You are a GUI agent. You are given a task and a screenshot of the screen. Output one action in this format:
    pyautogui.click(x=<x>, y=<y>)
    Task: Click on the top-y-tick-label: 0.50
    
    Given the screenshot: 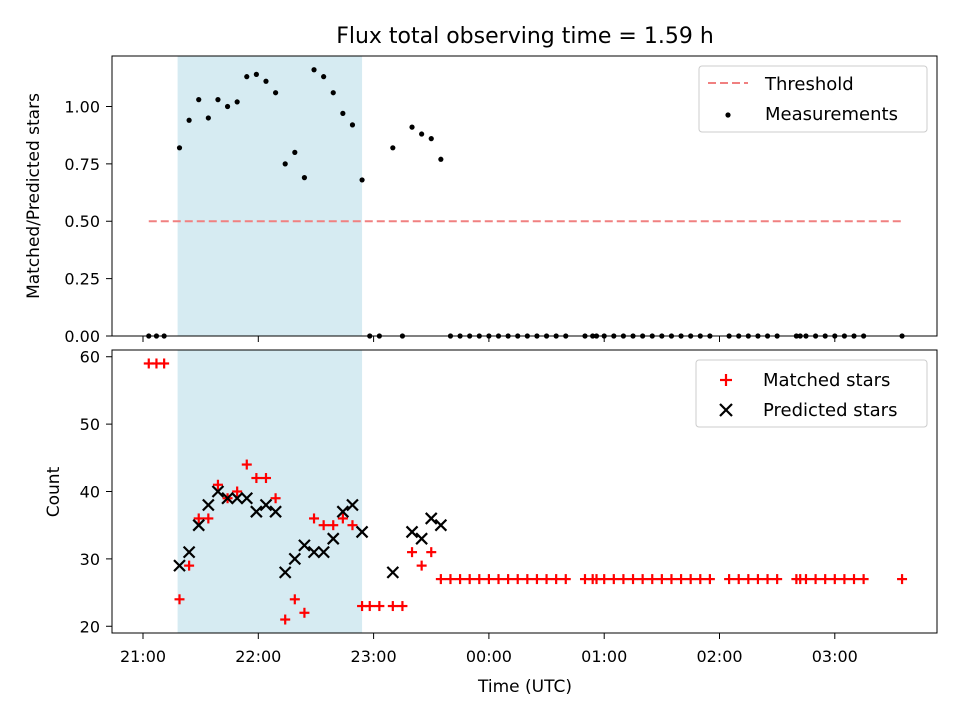 What is the action you would take?
    pyautogui.click(x=82, y=221)
    